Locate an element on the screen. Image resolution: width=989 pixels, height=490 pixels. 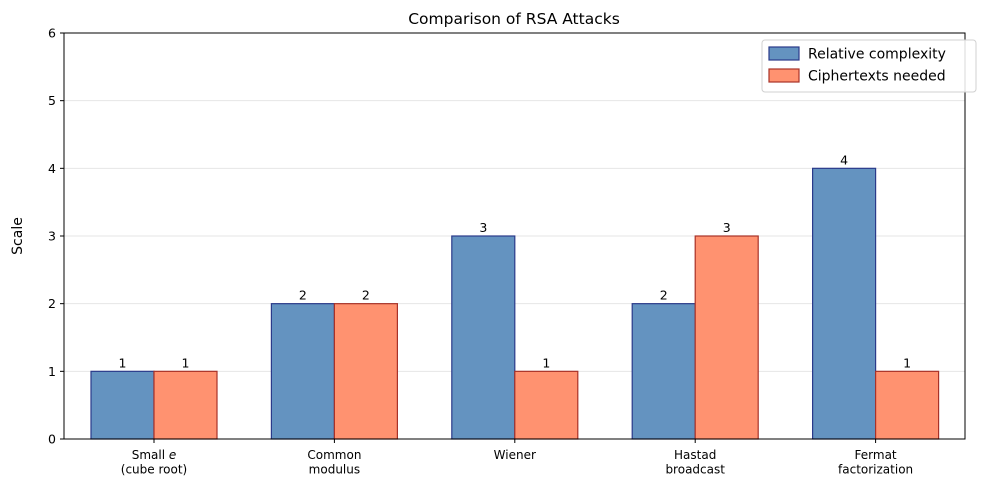
y-tick-label: 1 is located at coordinates (52, 371).